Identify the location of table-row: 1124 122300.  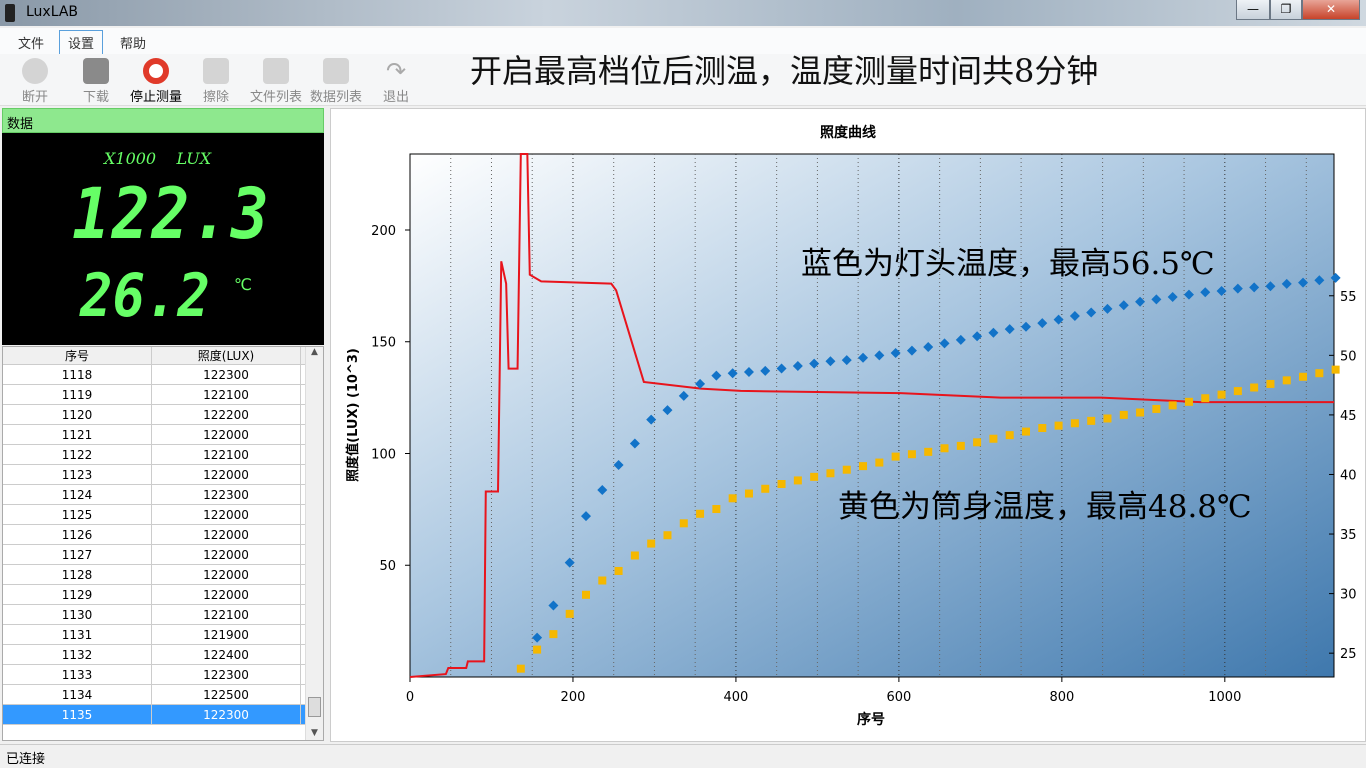
(163, 495).